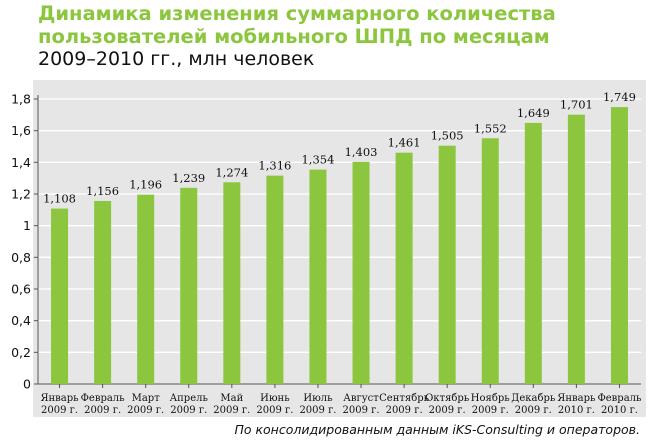 Image resolution: width=650 pixels, height=446 pixels. I want to click on x-tick-label-month: Октябрь, so click(447, 398).